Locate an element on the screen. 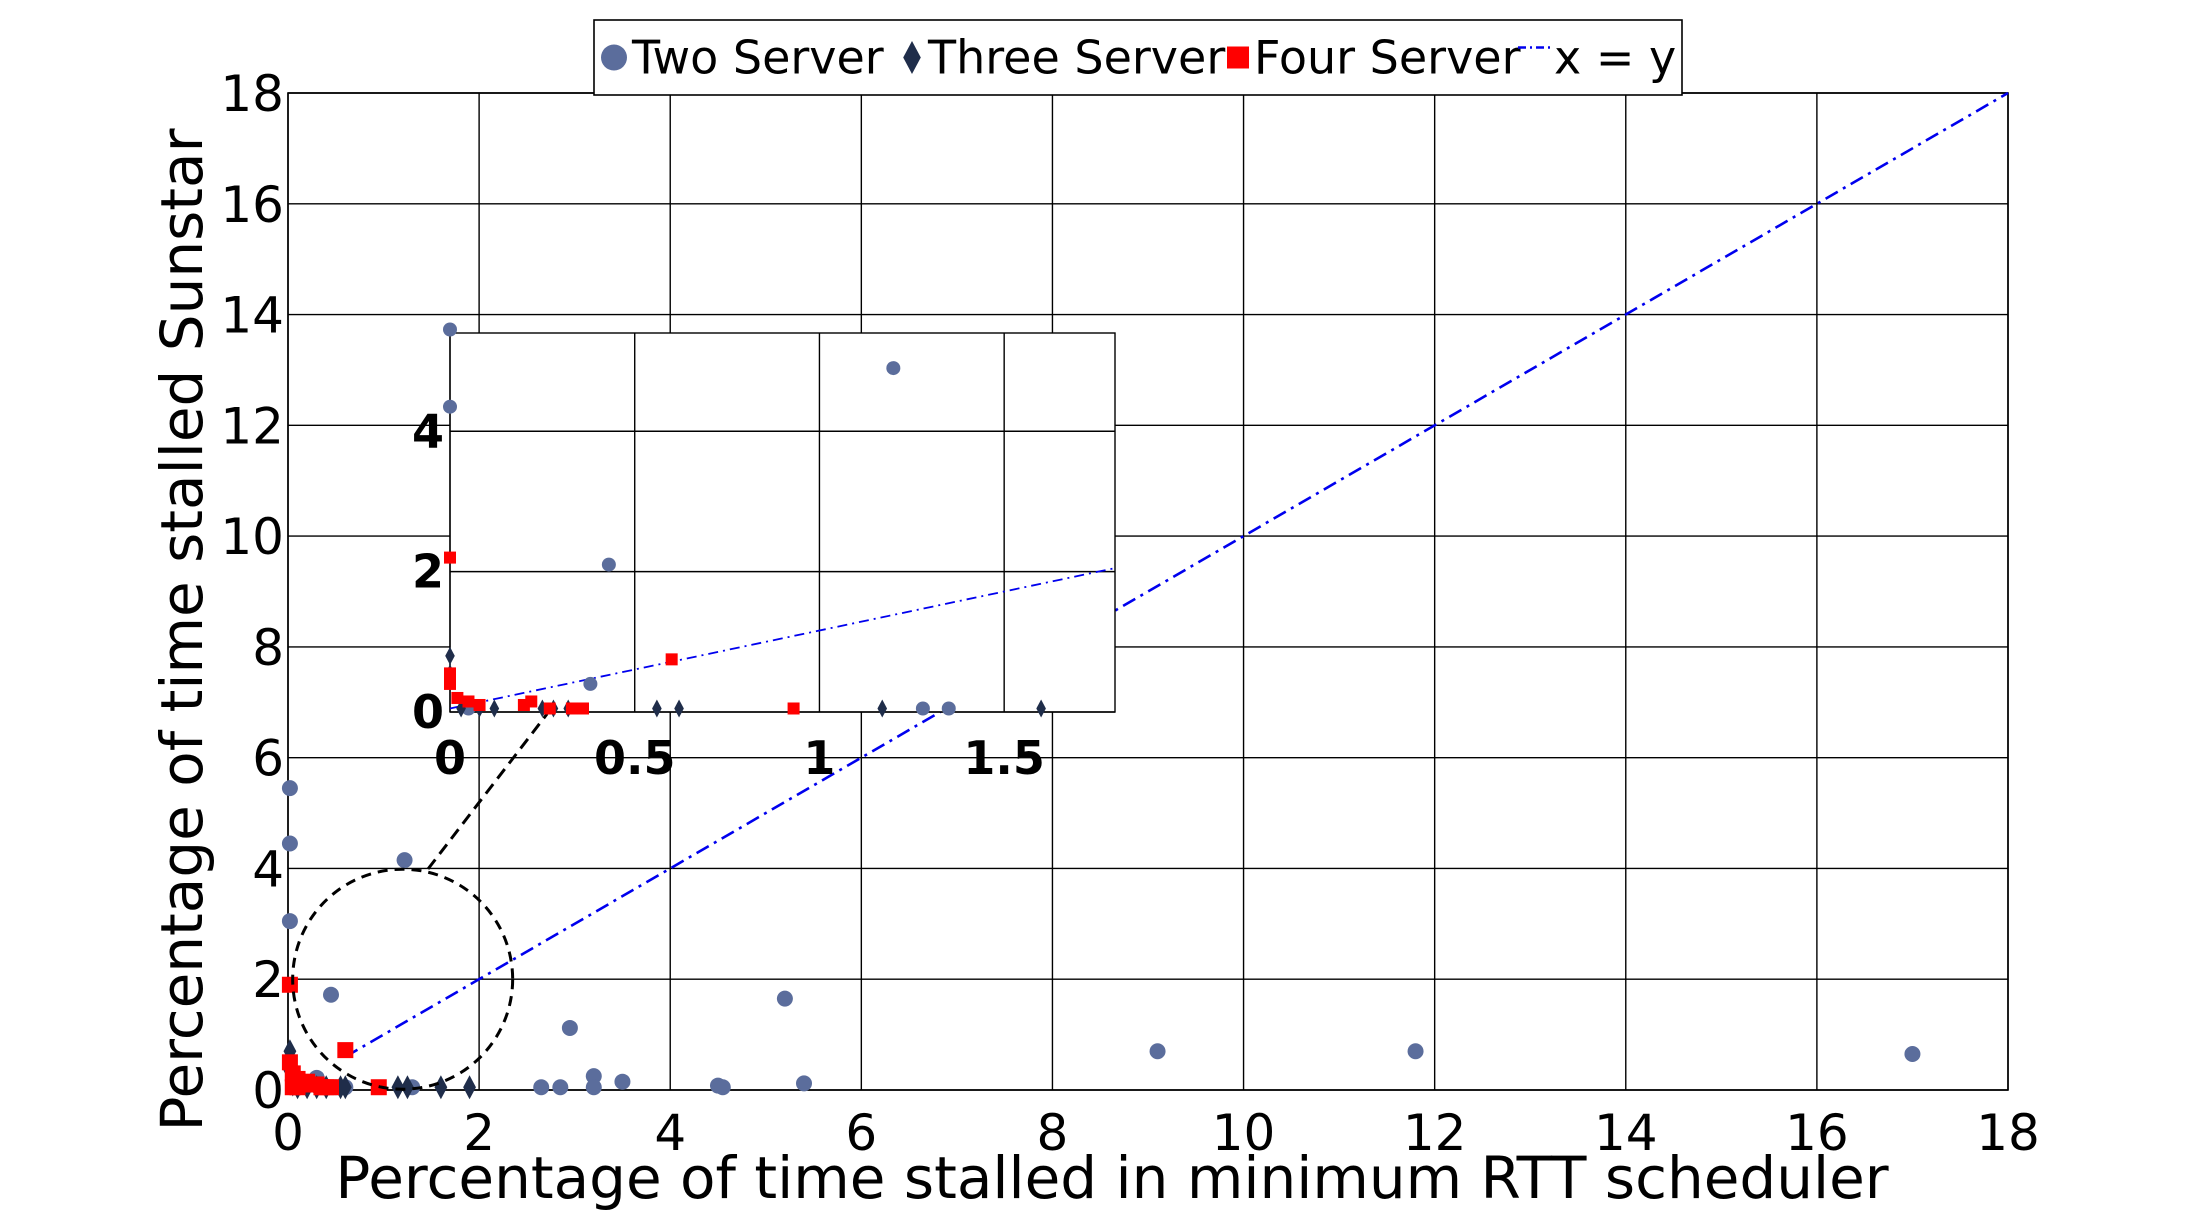  y-tick-label: 4 is located at coordinates (268, 869).